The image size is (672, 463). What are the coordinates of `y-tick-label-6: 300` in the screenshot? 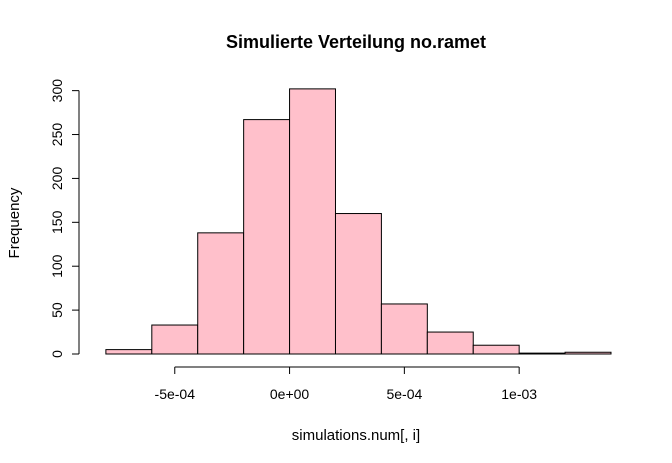 It's located at (57, 91).